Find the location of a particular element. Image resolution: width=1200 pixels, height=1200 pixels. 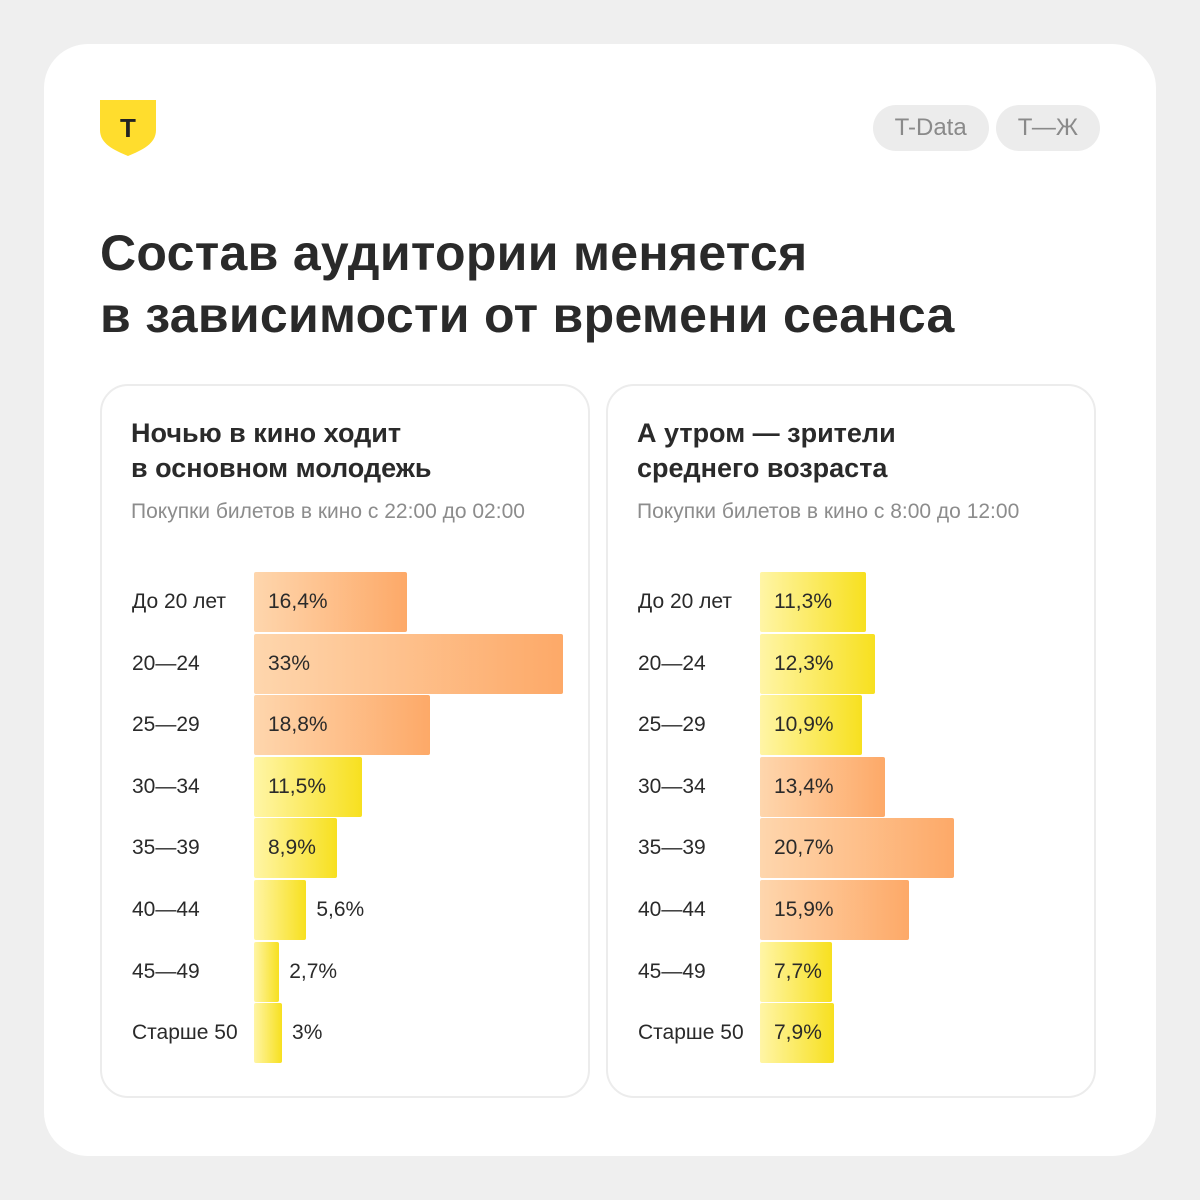

value-label: 33% is located at coordinates (289, 663).